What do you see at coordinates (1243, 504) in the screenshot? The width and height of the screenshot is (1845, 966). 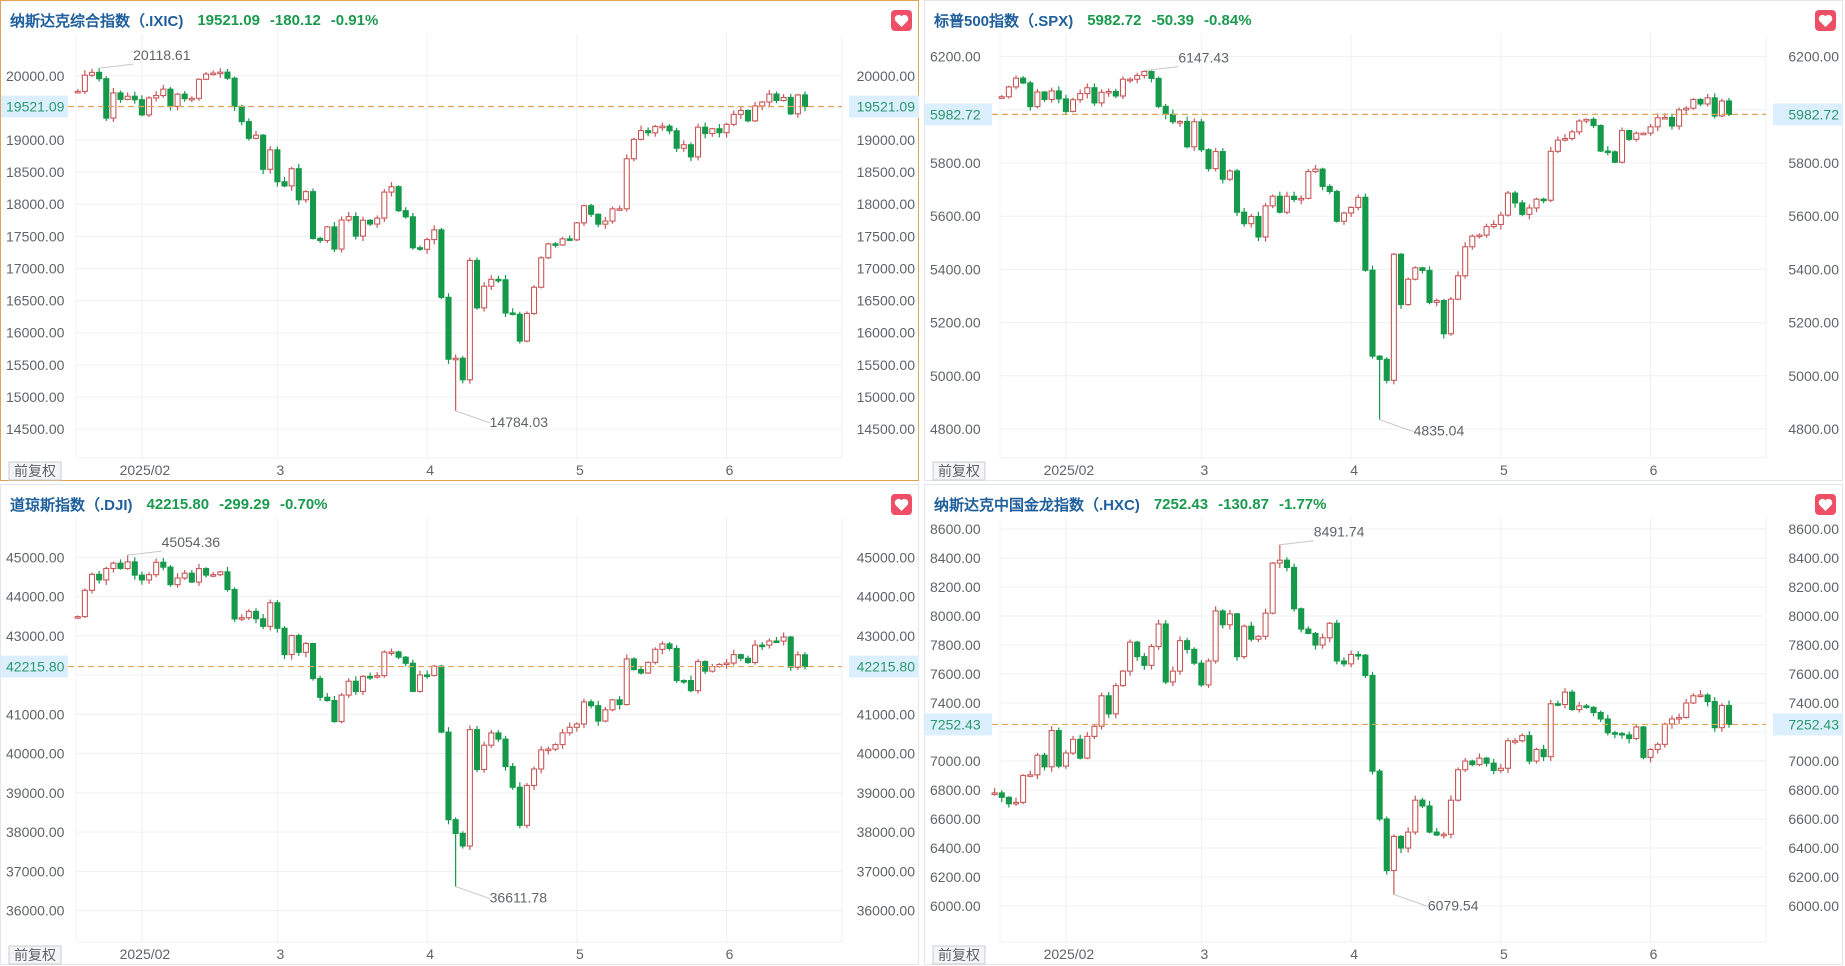 I see `price-change: -130.87` at bounding box center [1243, 504].